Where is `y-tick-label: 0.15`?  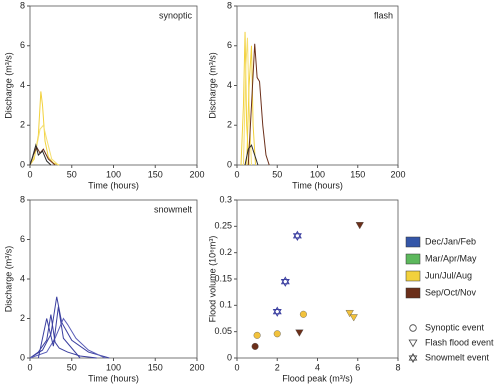
y-tick-label: 0.15 is located at coordinates (223, 278).